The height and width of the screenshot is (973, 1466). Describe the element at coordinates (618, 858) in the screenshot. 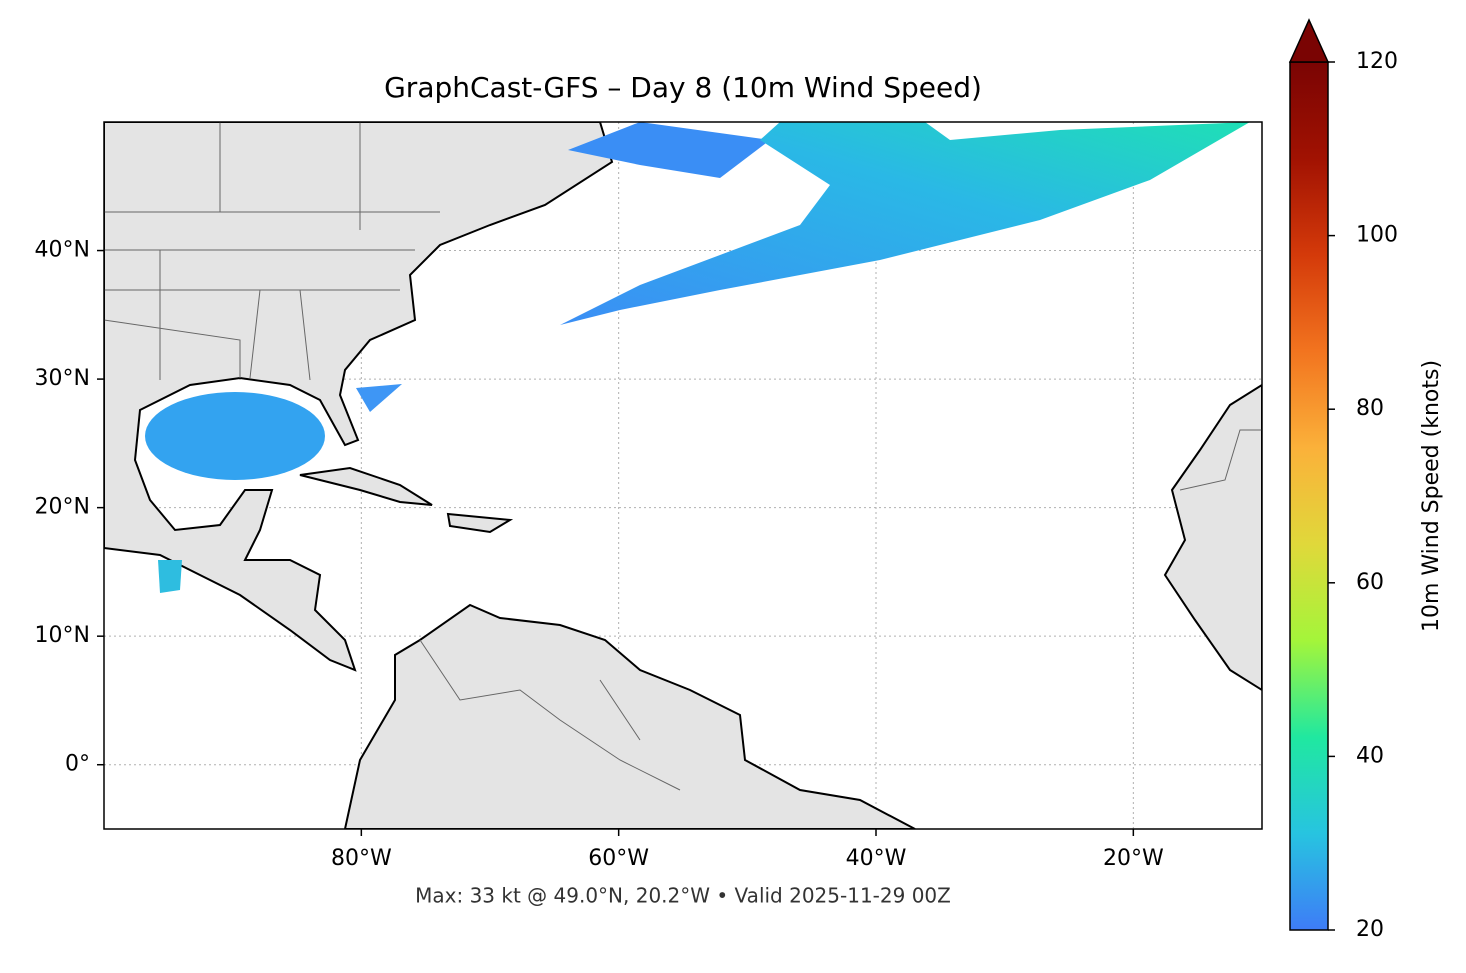

I see `x-tick-label: 60°W` at that location.